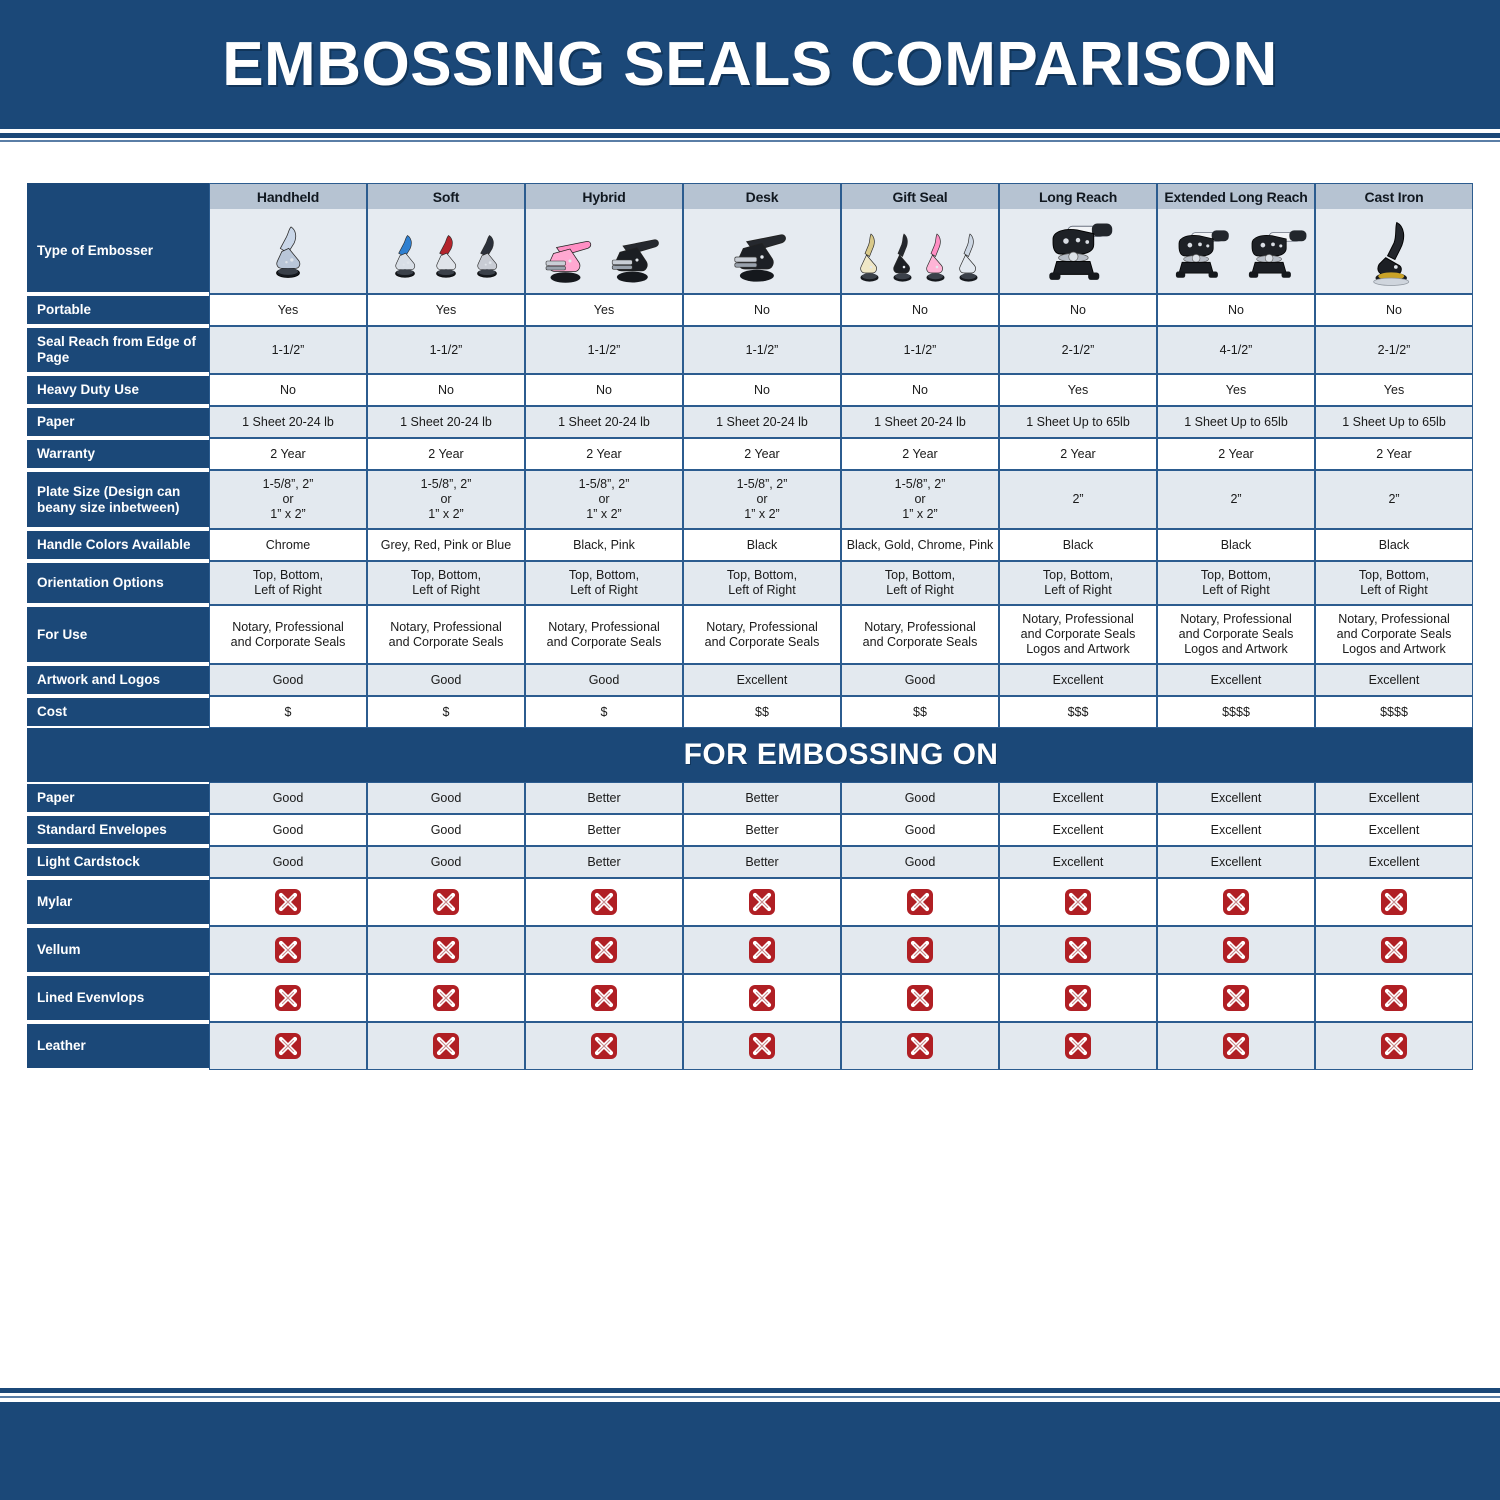 This screenshot has width=1500, height=1500. Describe the element at coordinates (762, 583) in the screenshot. I see `cell-orientation-options-3: Top, Bottom, Left of Right` at that location.